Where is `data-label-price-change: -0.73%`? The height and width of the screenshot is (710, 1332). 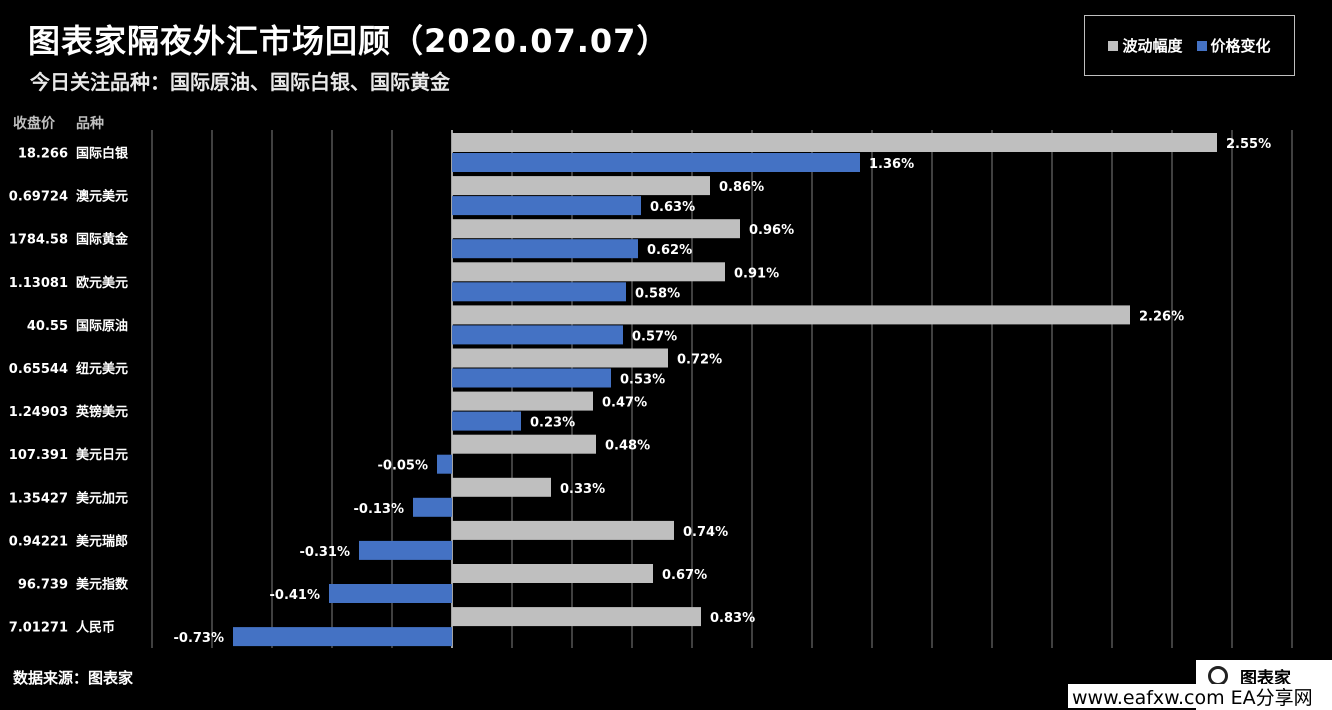
data-label-price-change: -0.73% is located at coordinates (199, 638).